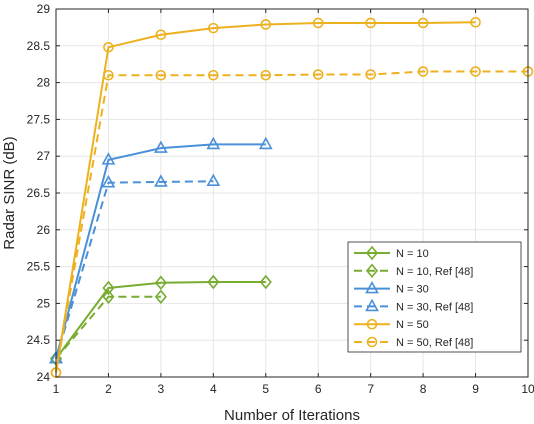 This screenshot has width=534, height=424. I want to click on x-axis-label: Number of Iterations, so click(292, 415).